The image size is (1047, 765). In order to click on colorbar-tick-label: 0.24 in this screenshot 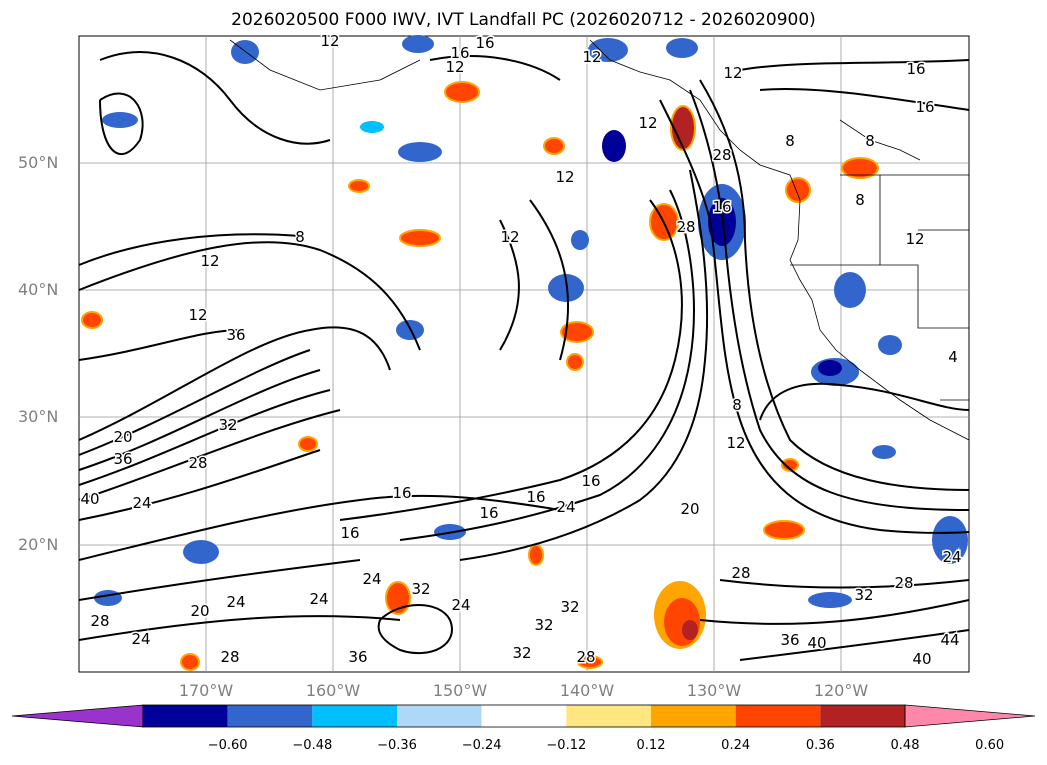, I will do `click(736, 745)`.